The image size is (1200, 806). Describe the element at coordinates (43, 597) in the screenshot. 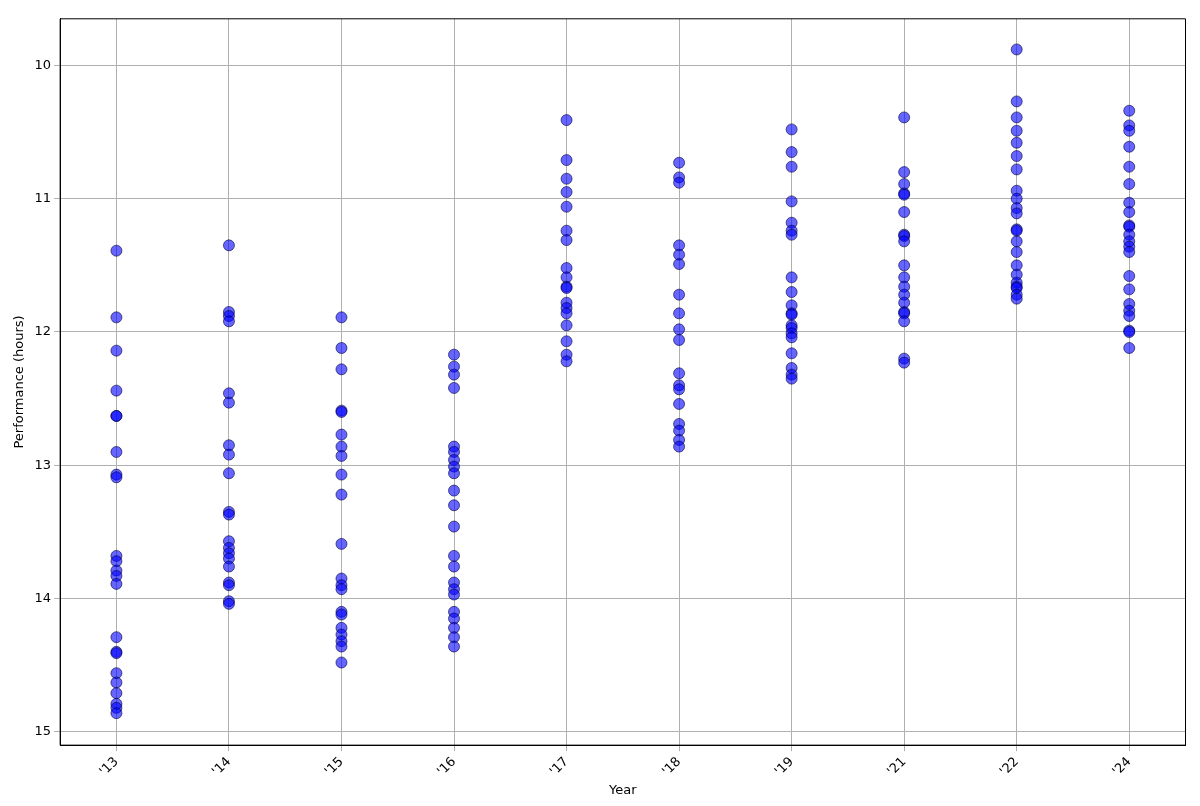

I see `y-tick-label: 14` at that location.